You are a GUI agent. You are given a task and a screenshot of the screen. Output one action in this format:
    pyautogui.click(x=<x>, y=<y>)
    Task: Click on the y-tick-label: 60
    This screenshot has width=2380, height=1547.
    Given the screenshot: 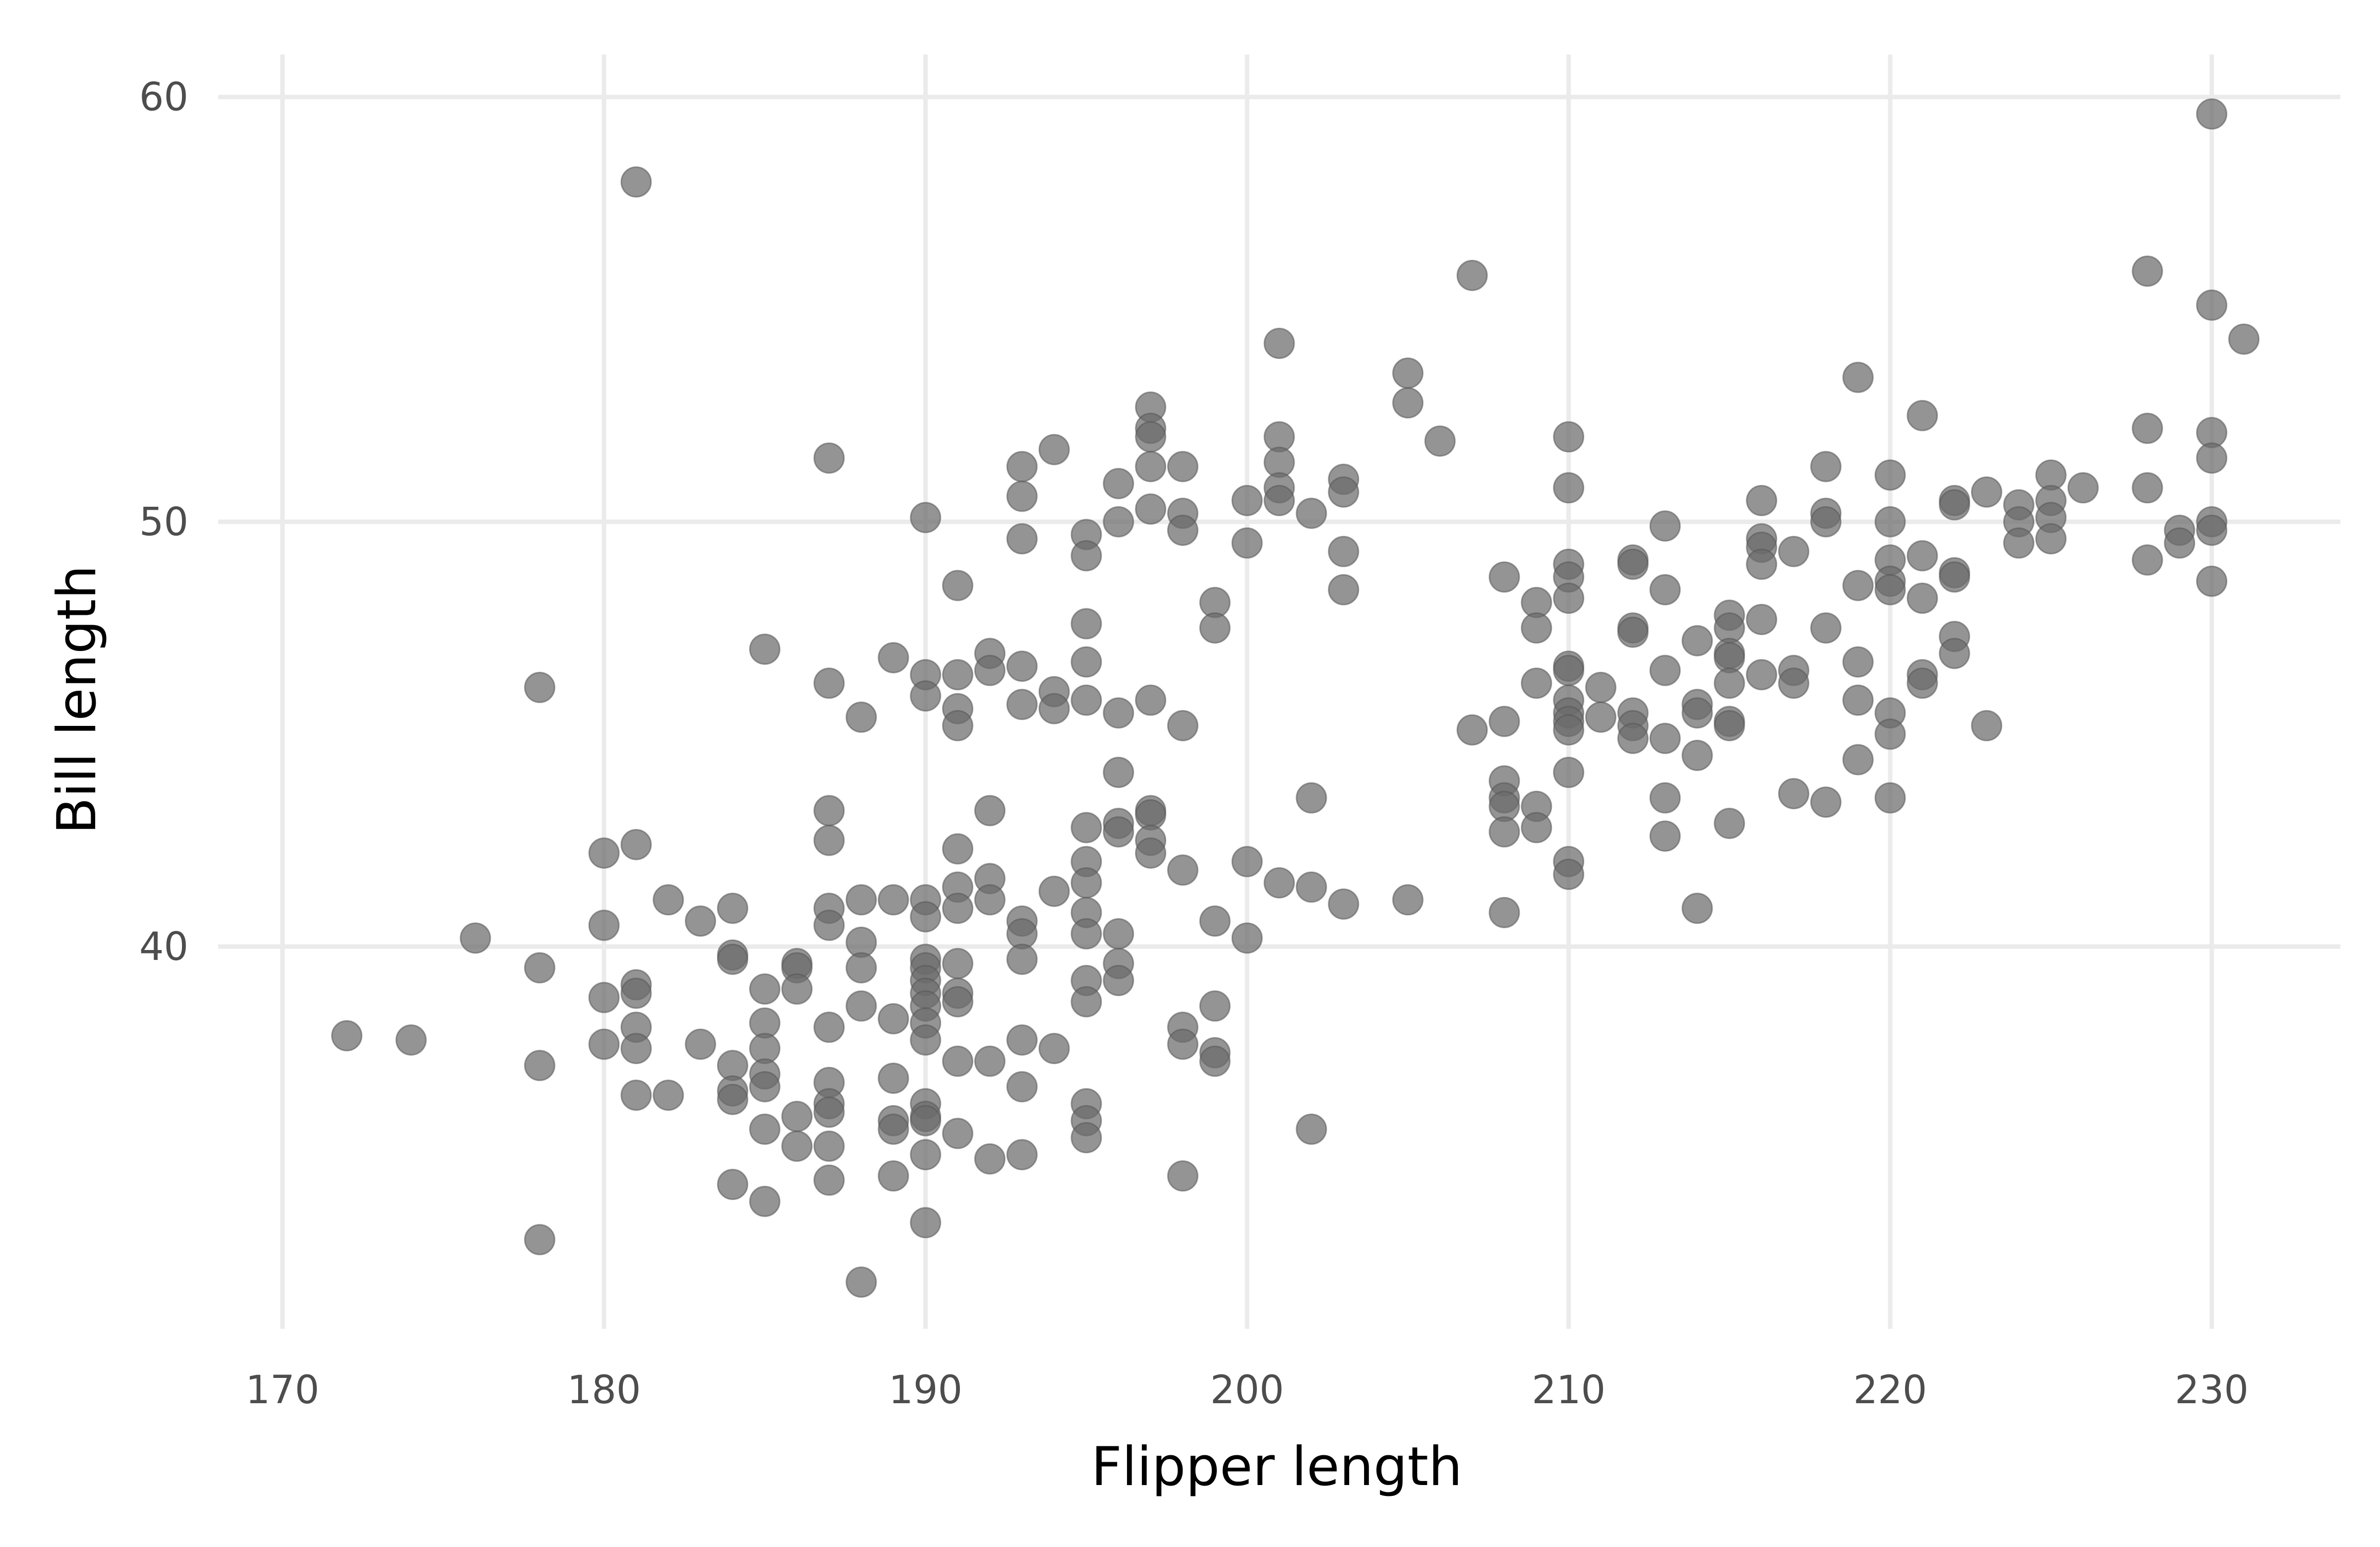 What is the action you would take?
    pyautogui.click(x=163, y=97)
    